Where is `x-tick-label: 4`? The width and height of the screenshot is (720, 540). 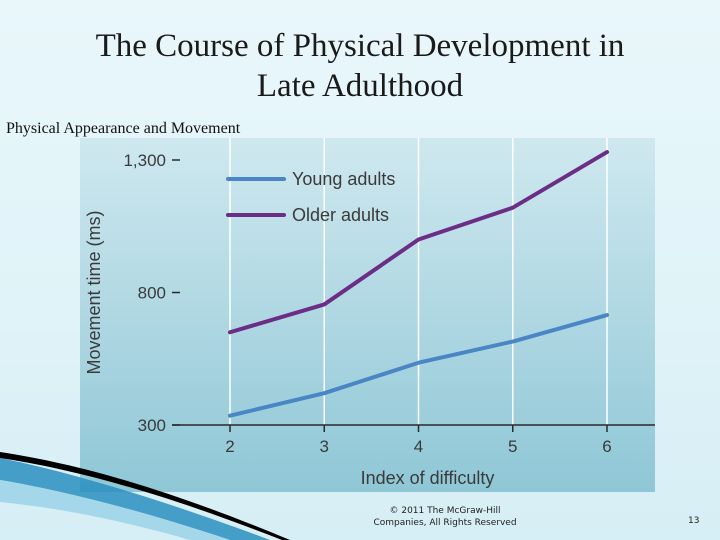 x-tick-label: 4 is located at coordinates (418, 446).